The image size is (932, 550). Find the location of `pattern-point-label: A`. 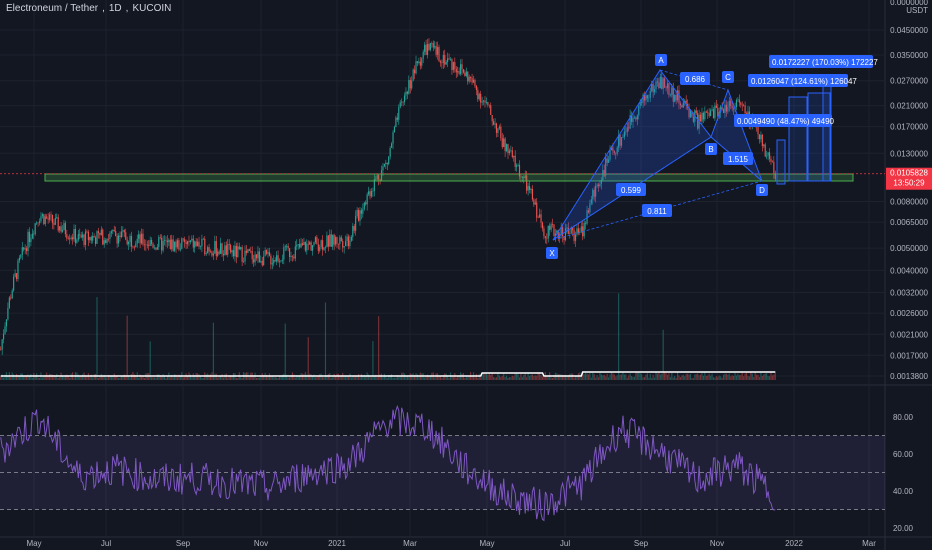

pattern-point-label: A is located at coordinates (661, 60).